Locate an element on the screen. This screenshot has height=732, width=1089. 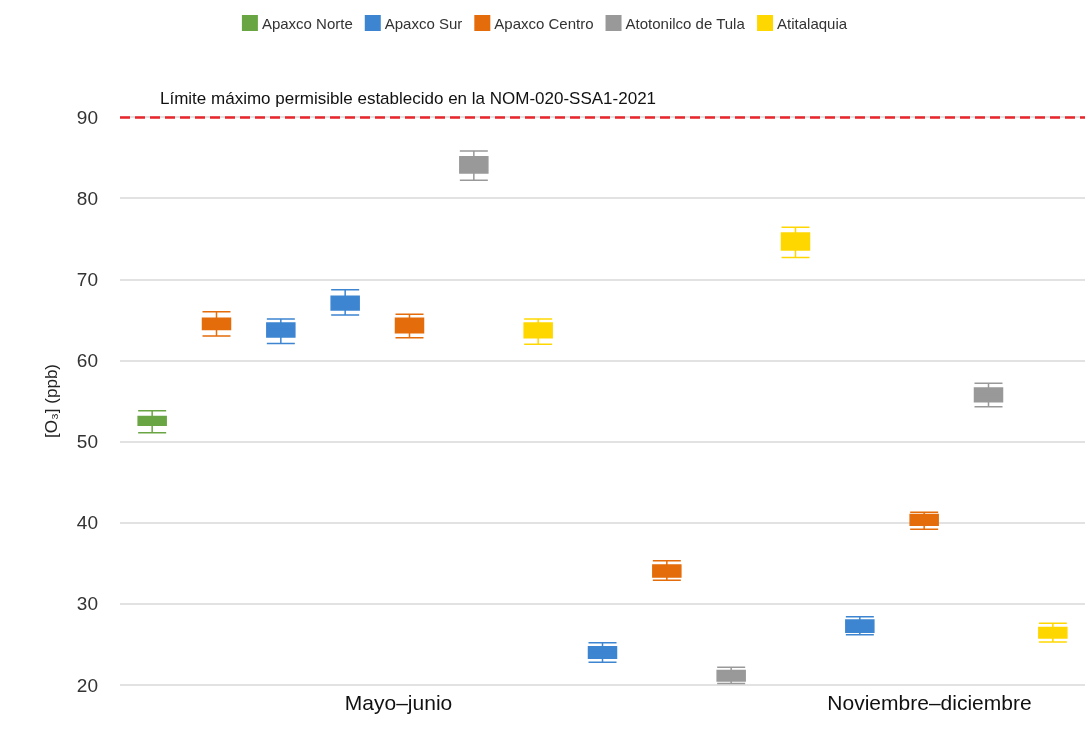
text: Mayo–junio is located at coordinates (398, 702).